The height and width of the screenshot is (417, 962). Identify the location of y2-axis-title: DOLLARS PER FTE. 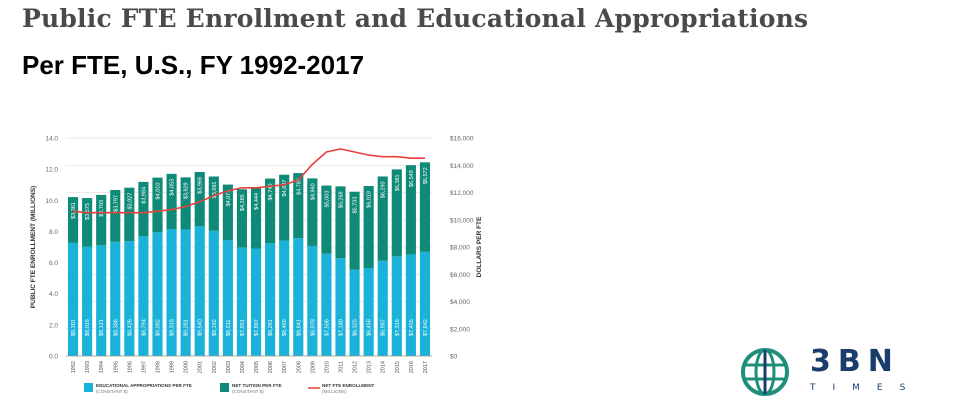
(479, 246).